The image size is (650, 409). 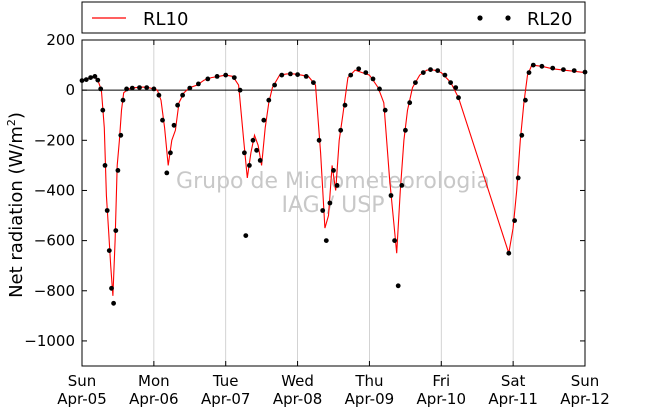 What do you see at coordinates (154, 399) in the screenshot?
I see `x-tick-label-date: Apr-06` at bounding box center [154, 399].